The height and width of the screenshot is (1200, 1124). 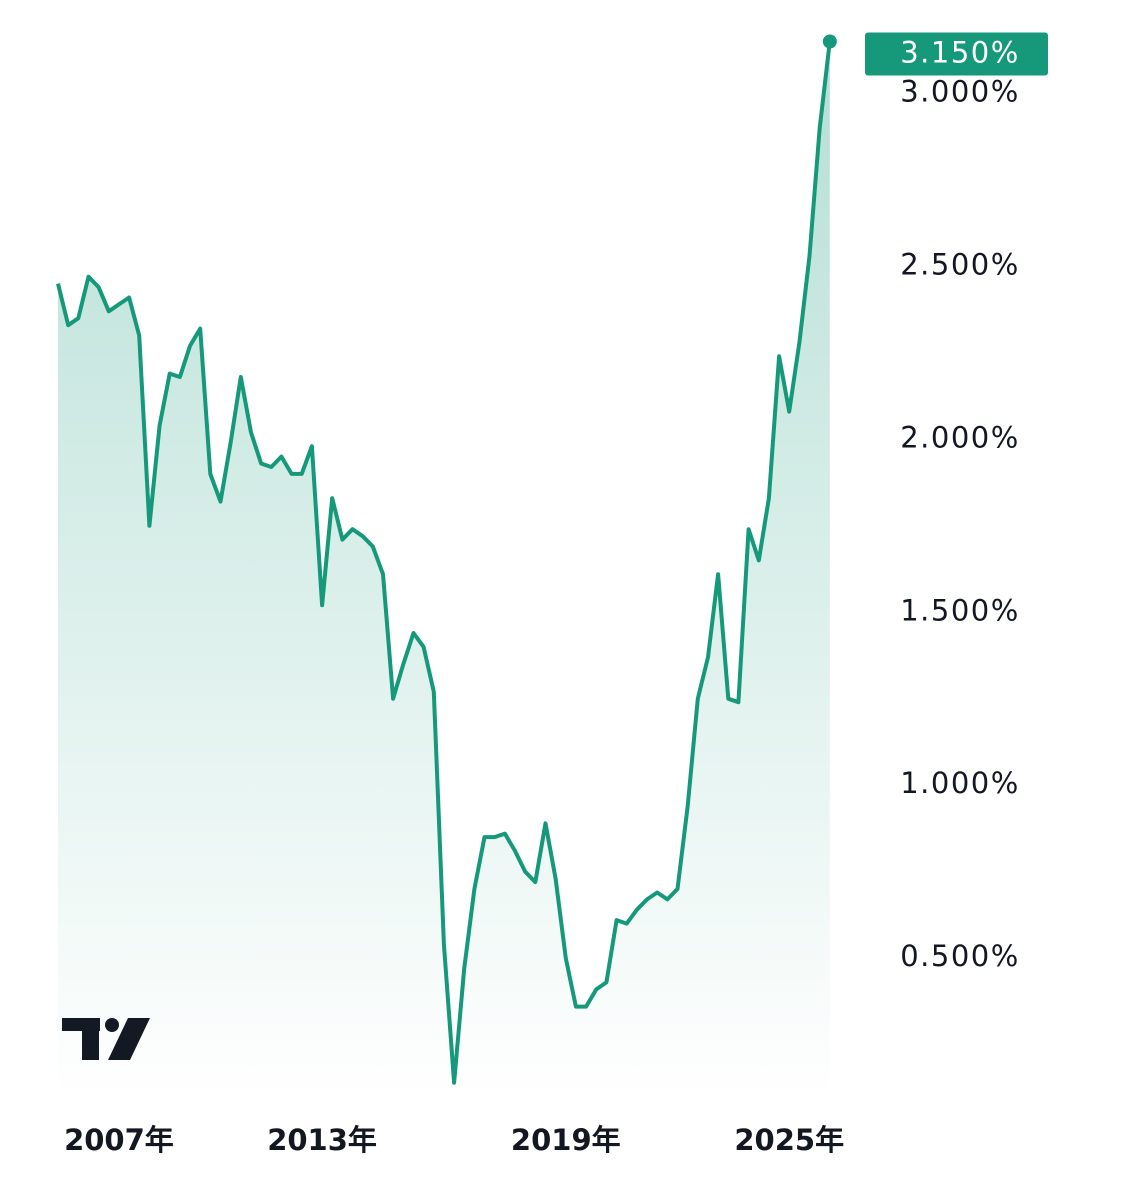 I want to click on y-tick-label: 1.000%, so click(x=960, y=783).